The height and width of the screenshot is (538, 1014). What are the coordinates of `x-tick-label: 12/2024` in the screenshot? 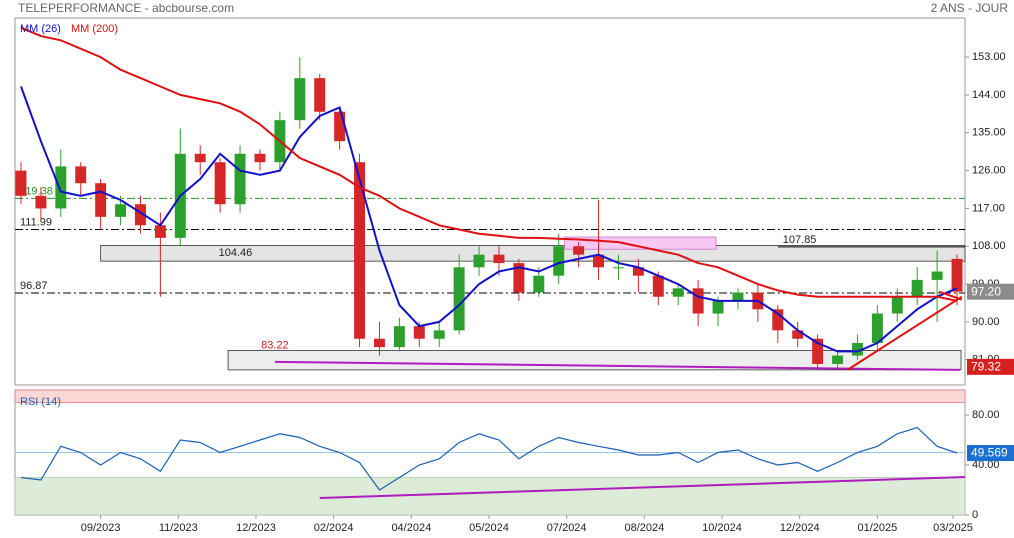 It's located at (800, 528).